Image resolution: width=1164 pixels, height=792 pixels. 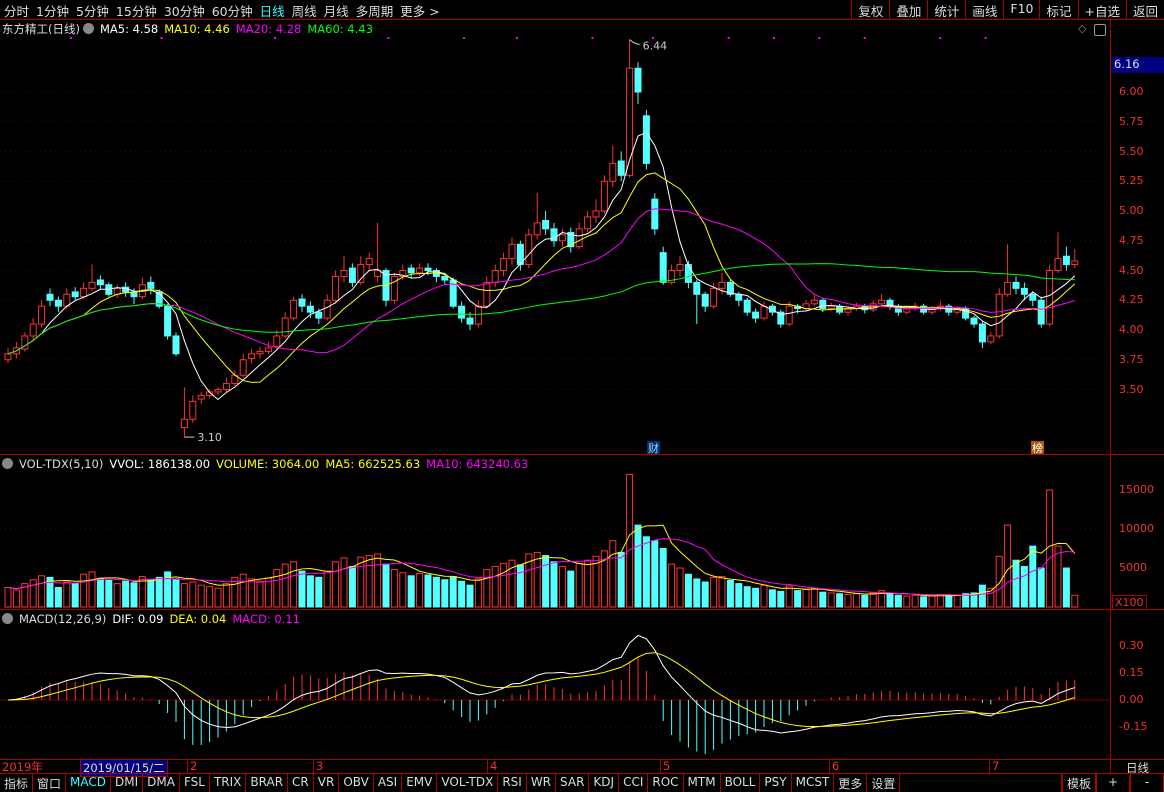 I want to click on vvol-value: VVOL: 186138.00, so click(x=160, y=464).